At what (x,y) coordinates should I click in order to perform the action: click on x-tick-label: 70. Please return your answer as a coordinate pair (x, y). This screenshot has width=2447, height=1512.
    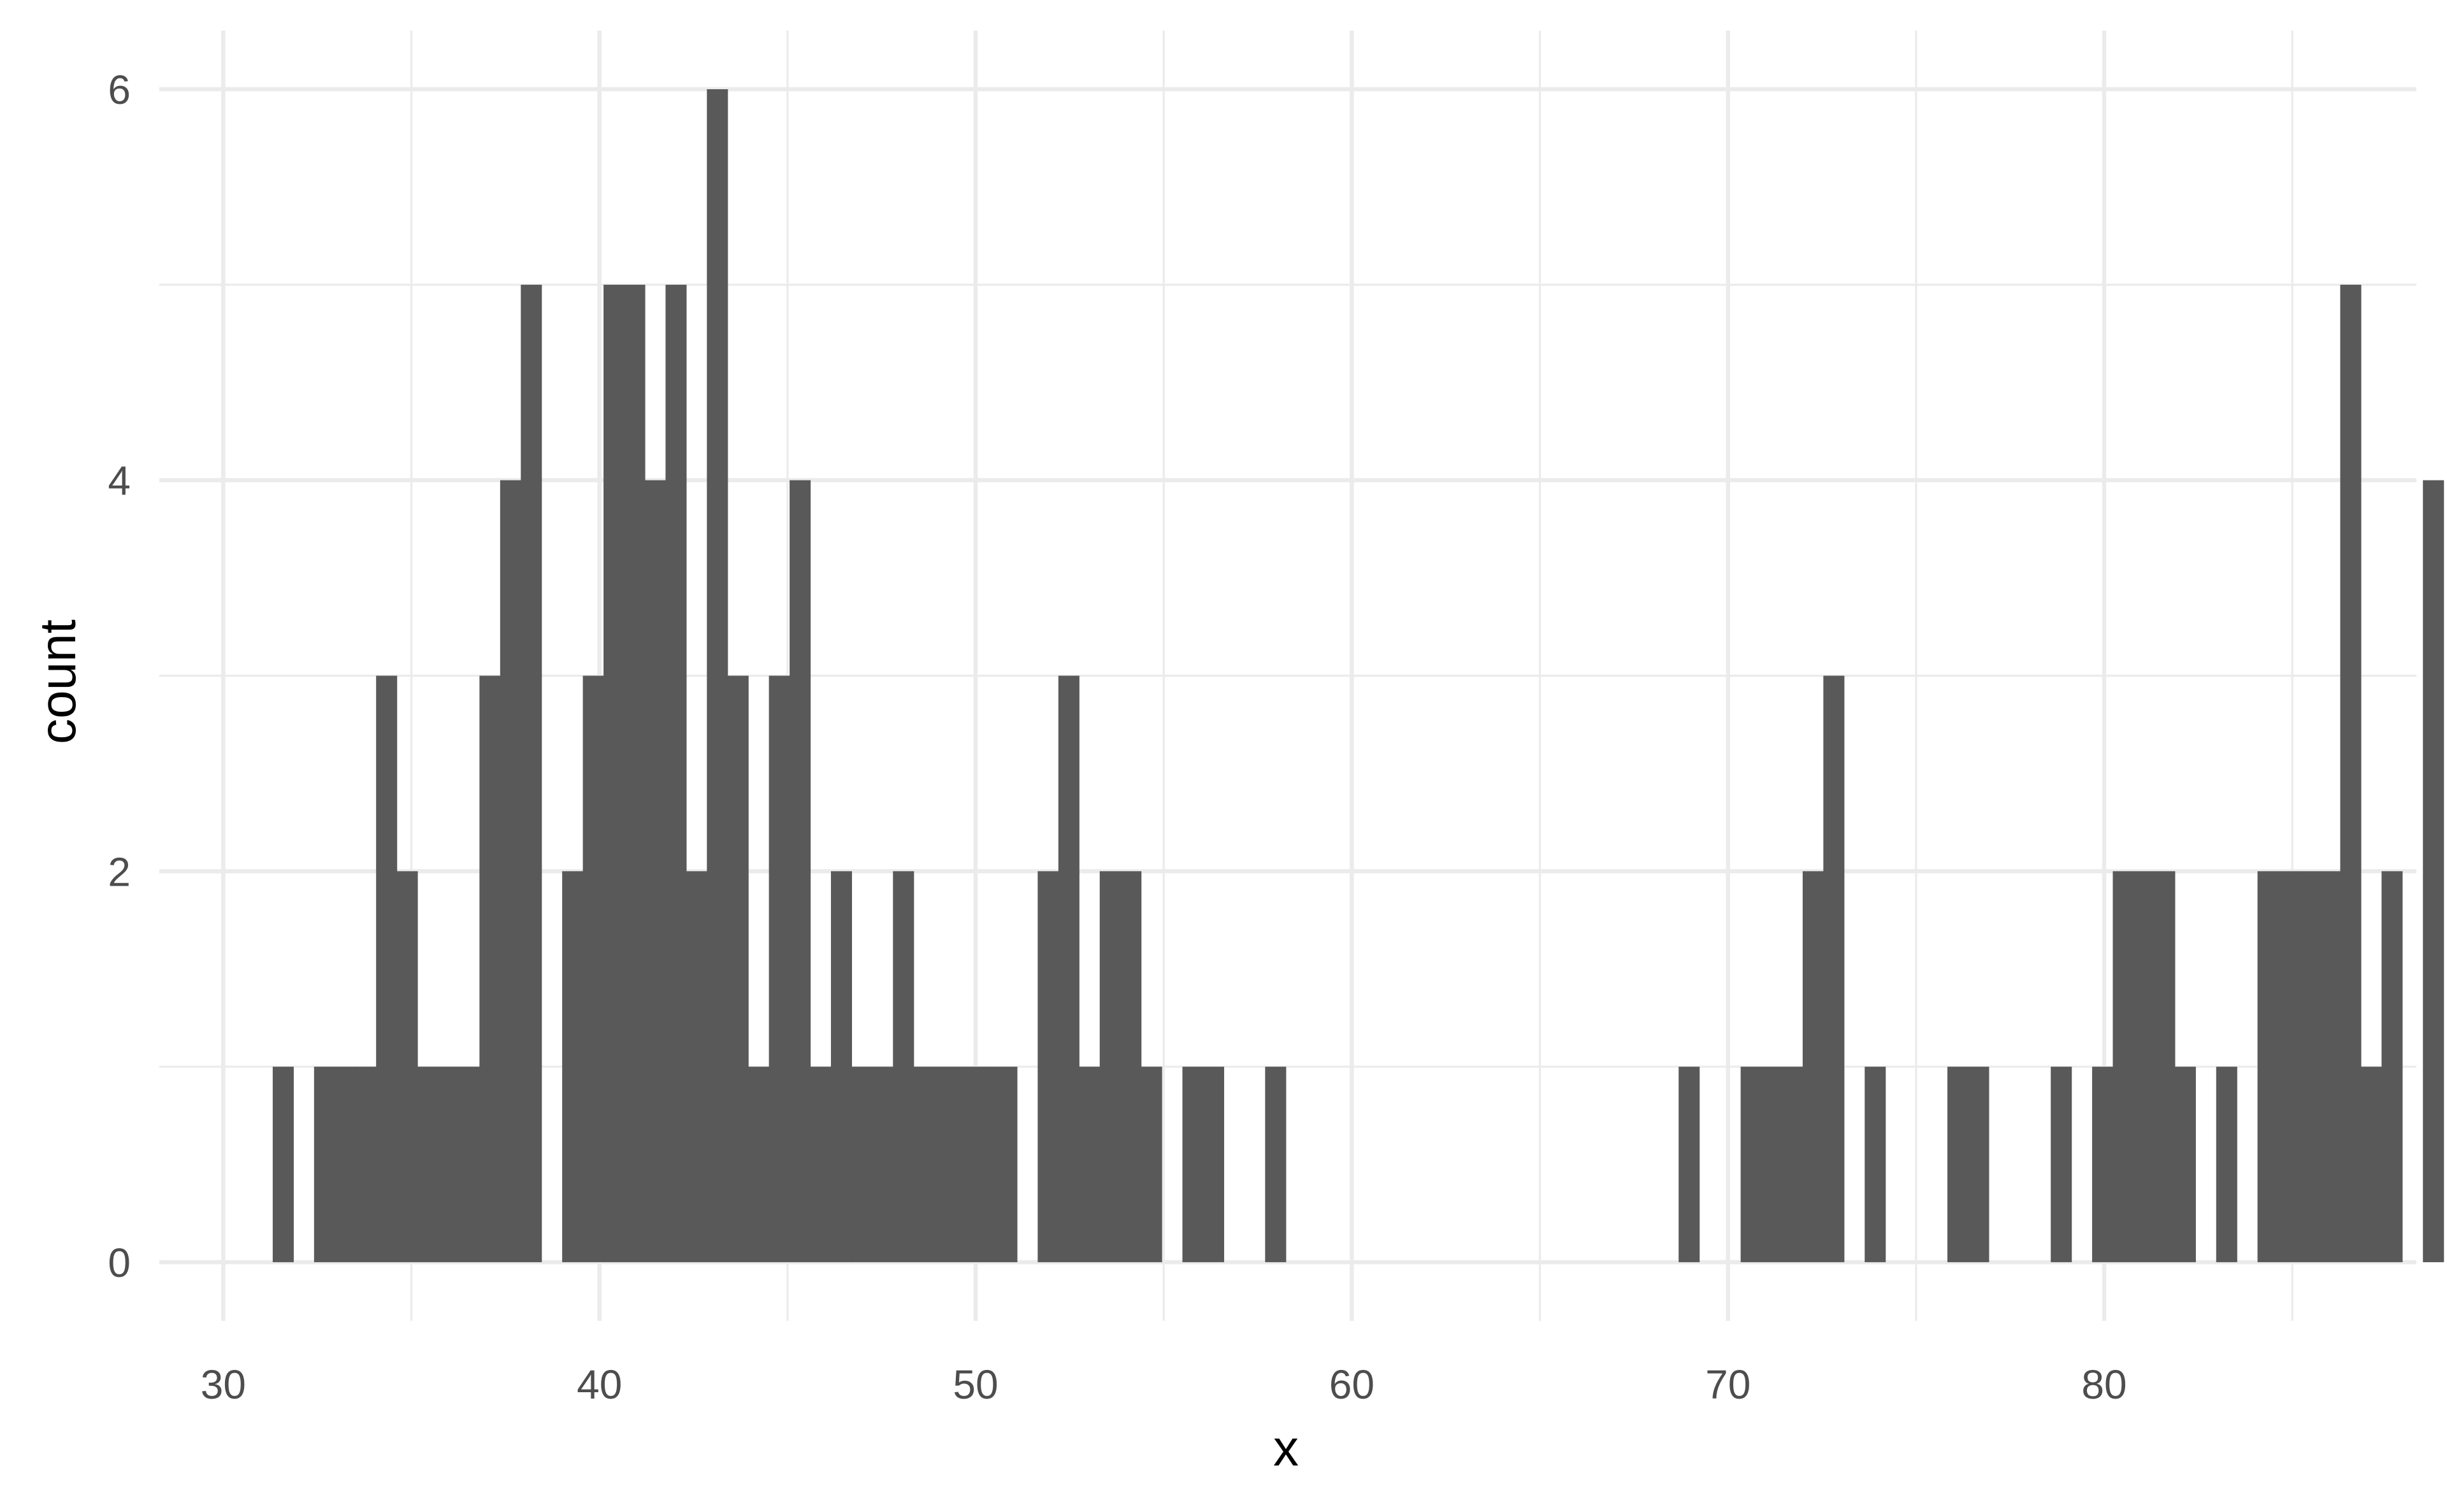
    Looking at the image, I should click on (1727, 1385).